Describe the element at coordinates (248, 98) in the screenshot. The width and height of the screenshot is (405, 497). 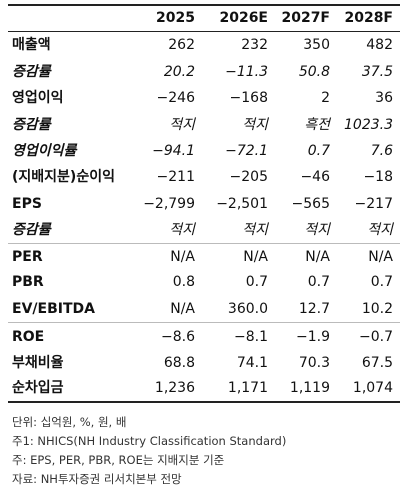
I see `cell: −168` at that location.